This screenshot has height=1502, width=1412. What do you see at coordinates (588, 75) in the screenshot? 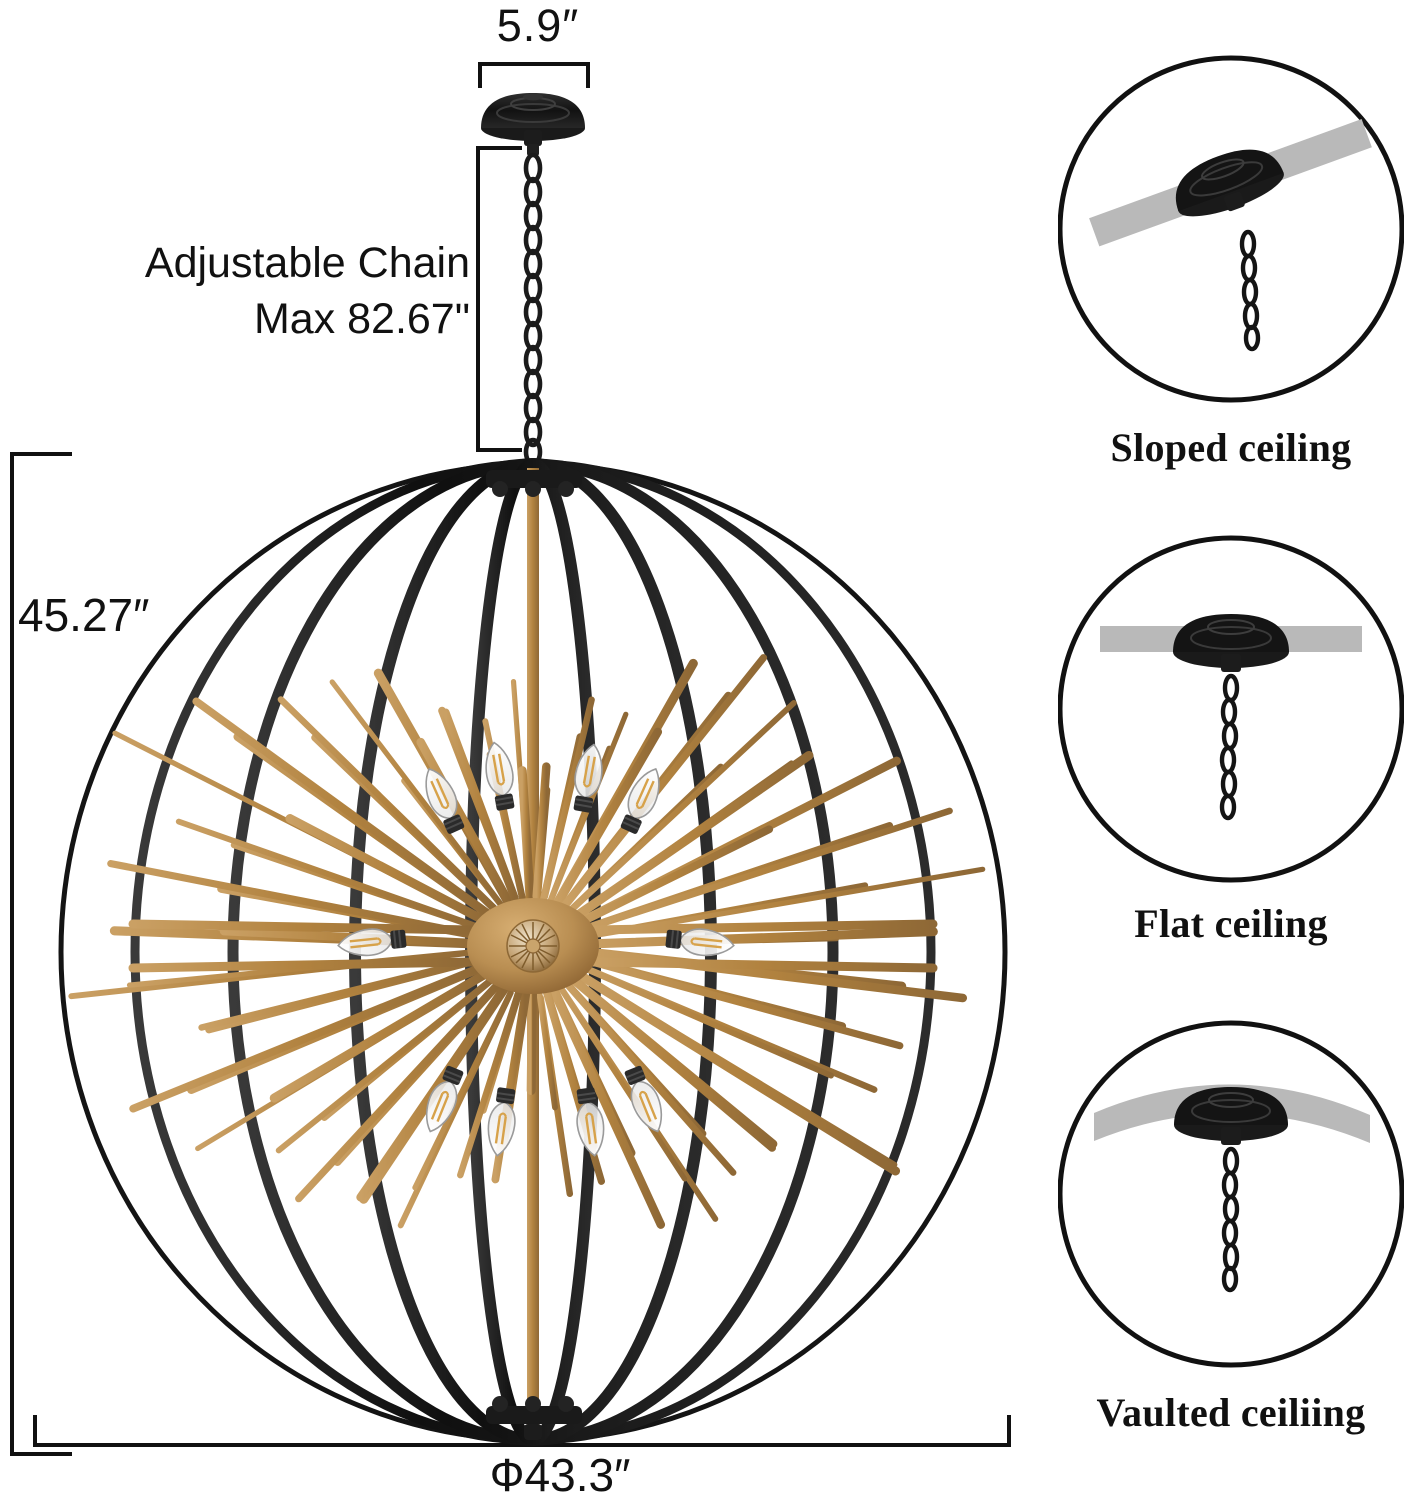
I see `canopy-dimension-tick-right` at bounding box center [588, 75].